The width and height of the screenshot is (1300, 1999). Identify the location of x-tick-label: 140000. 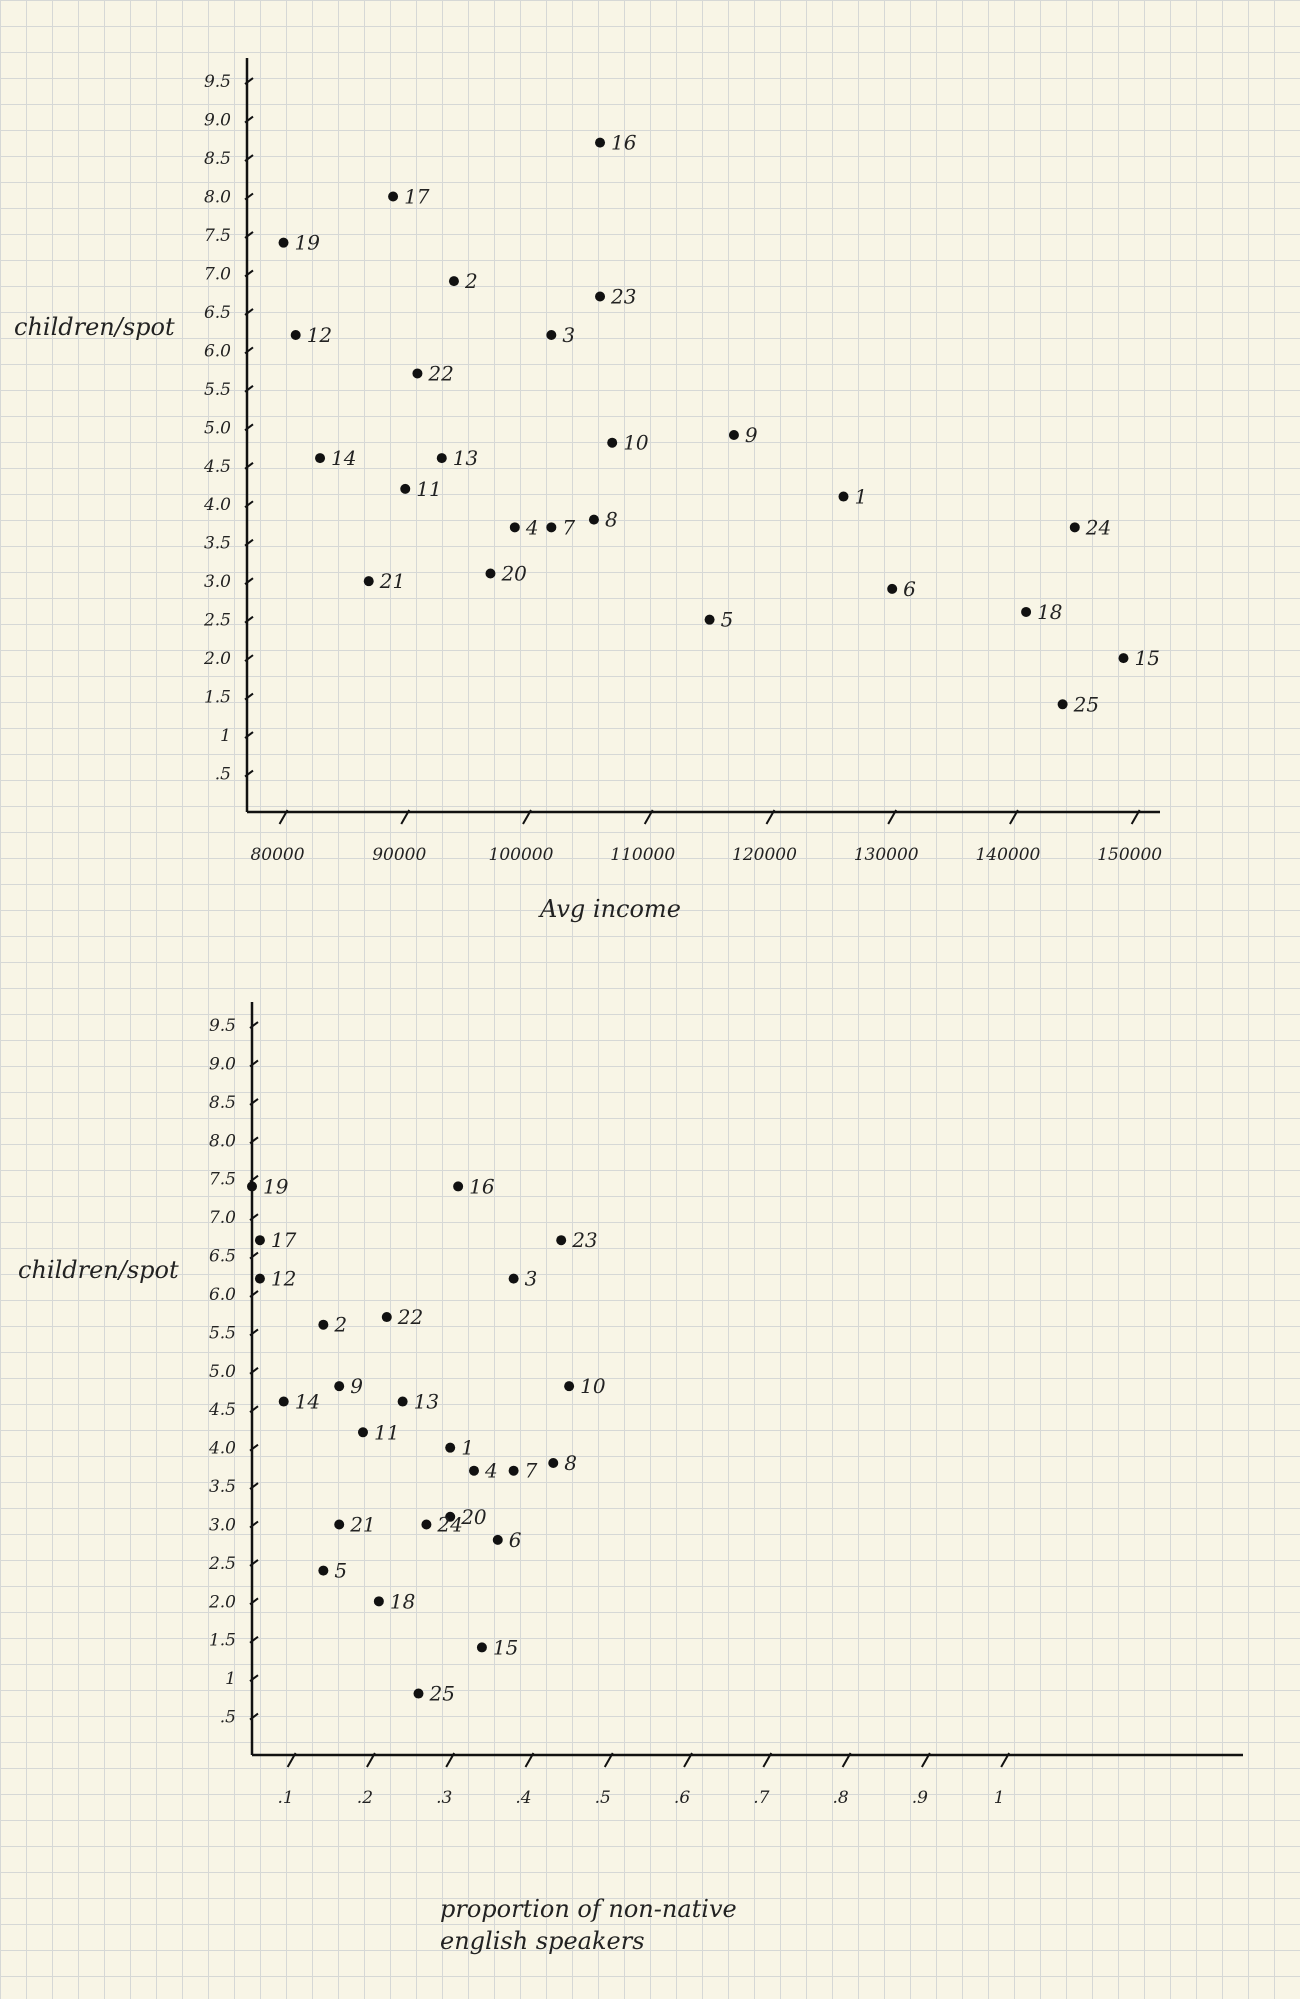
(1007, 855).